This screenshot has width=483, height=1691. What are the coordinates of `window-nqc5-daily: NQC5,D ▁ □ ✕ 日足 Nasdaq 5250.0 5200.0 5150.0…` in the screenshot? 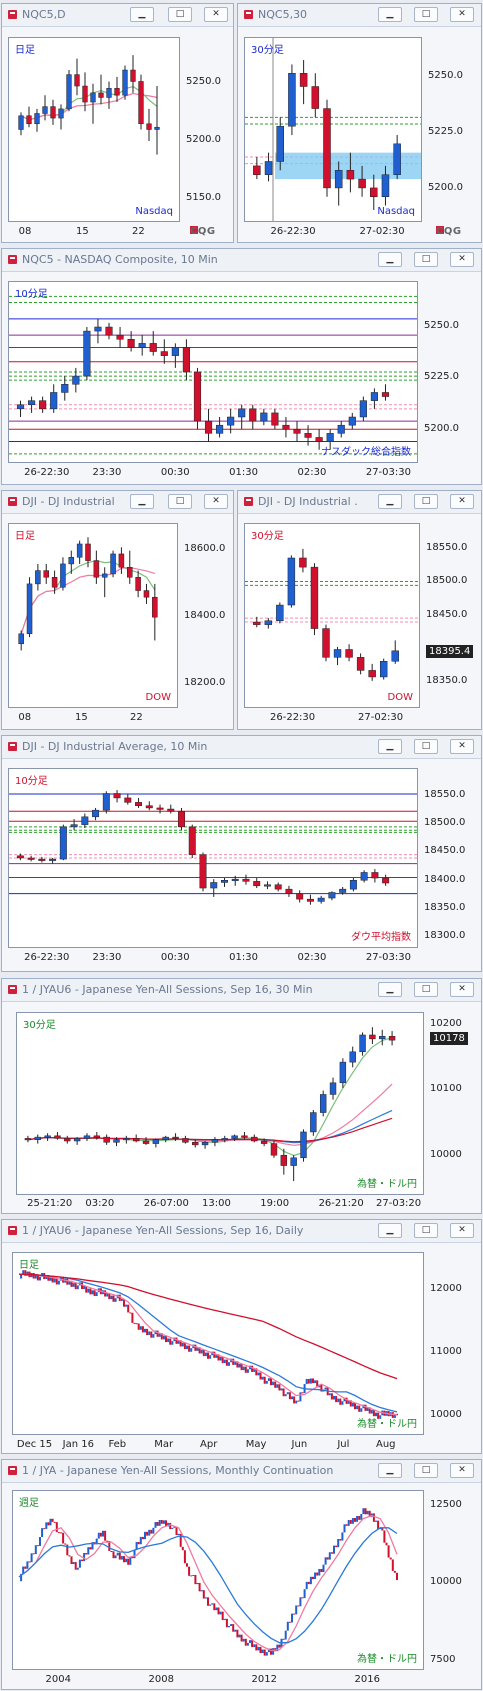 It's located at (117, 123).